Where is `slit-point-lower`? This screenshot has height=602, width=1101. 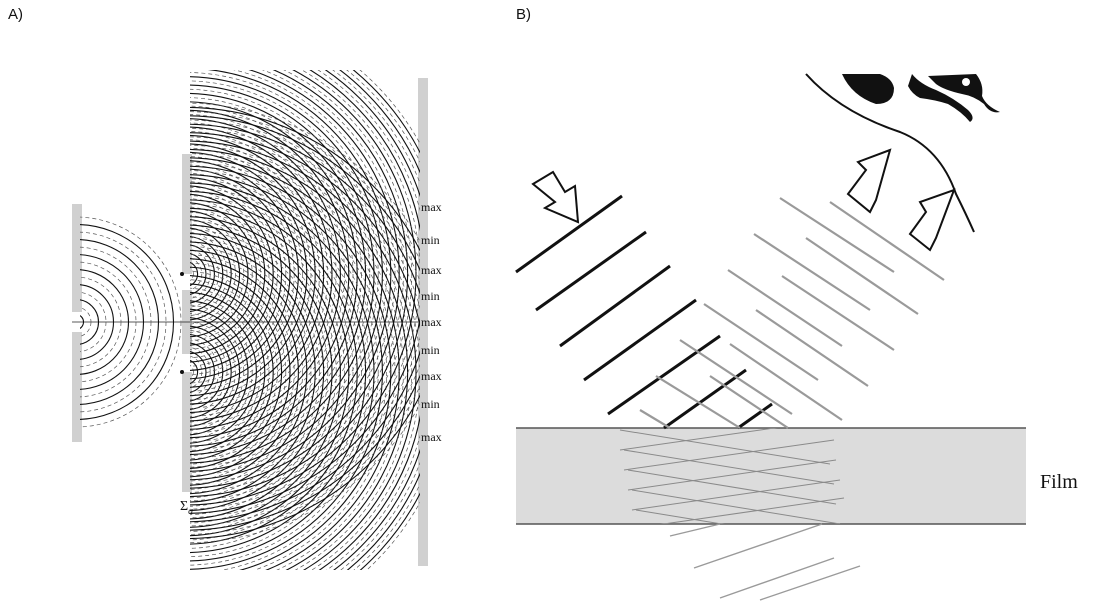
slit-point-lower is located at coordinates (182, 372).